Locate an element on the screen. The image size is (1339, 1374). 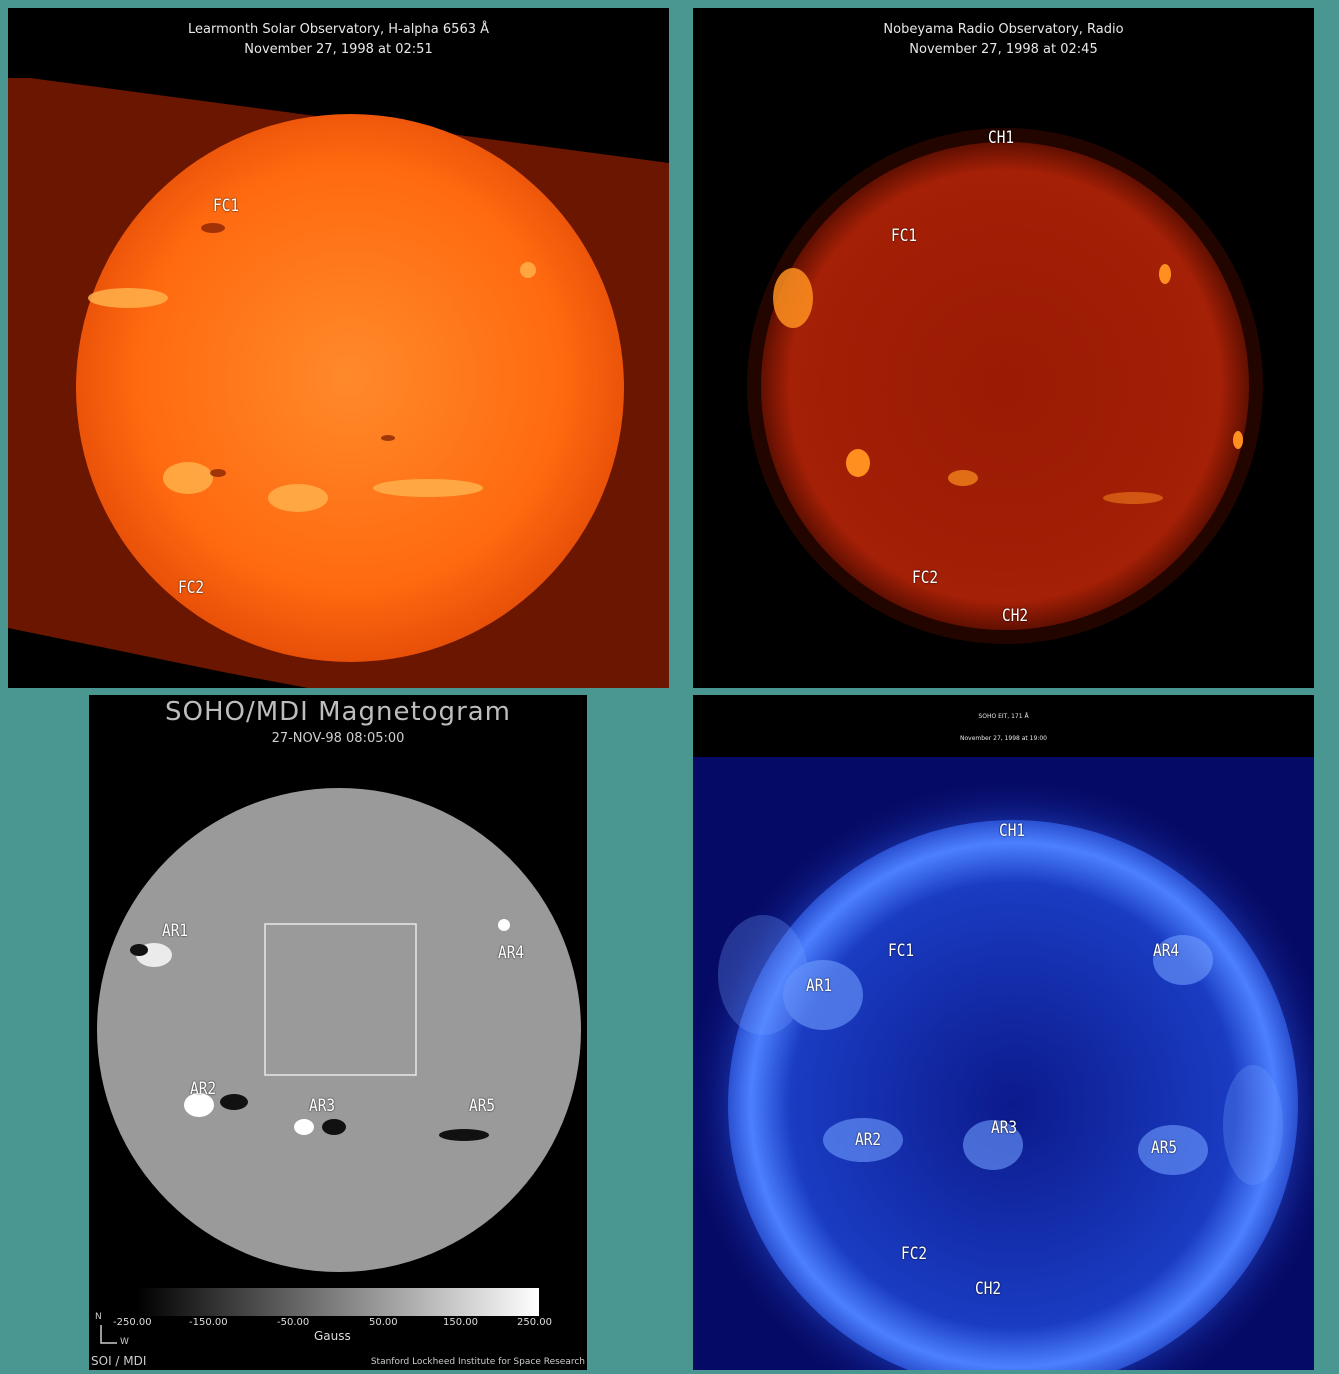
colorbar-unit: Gauss is located at coordinates (332, 1336).